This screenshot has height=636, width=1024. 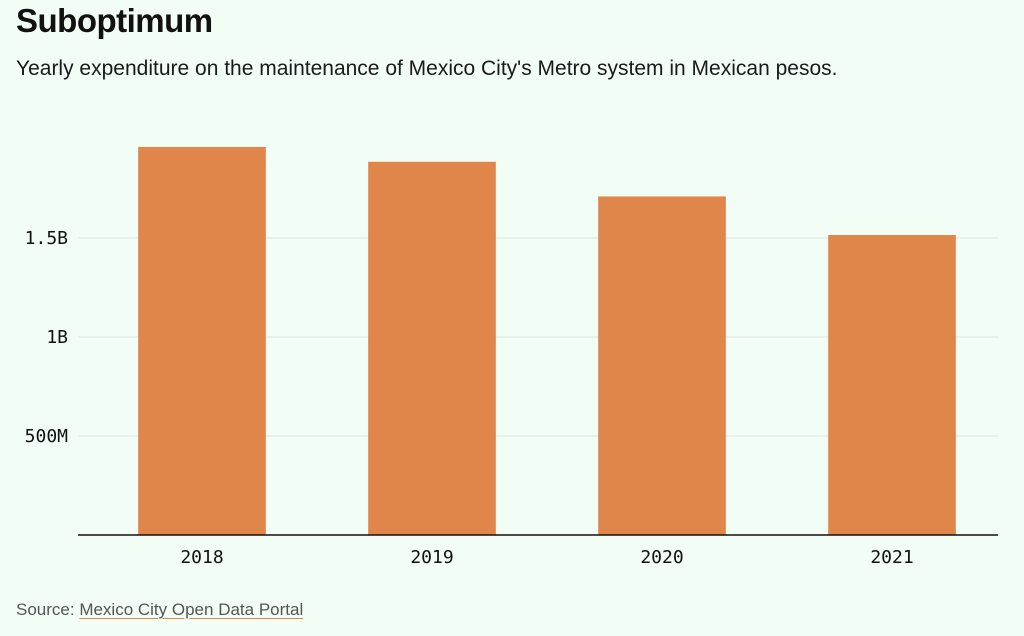 I want to click on bar-2021, so click(x=892, y=385).